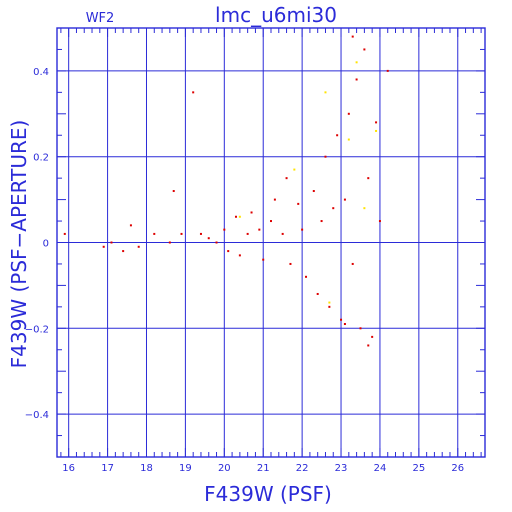  I want to click on x-tick-label: 17, so click(107, 468).